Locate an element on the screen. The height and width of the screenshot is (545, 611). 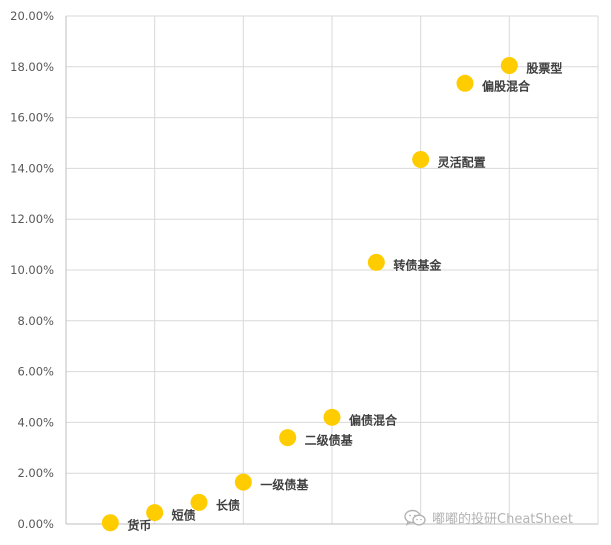
data-label: 短债 is located at coordinates (184, 515).